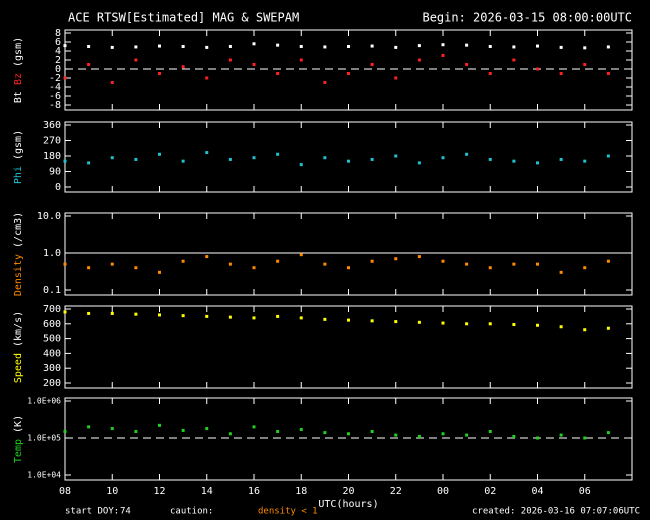  Describe the element at coordinates (44, 401) in the screenshot. I see `y-tick-label: 1.0E+06` at that location.